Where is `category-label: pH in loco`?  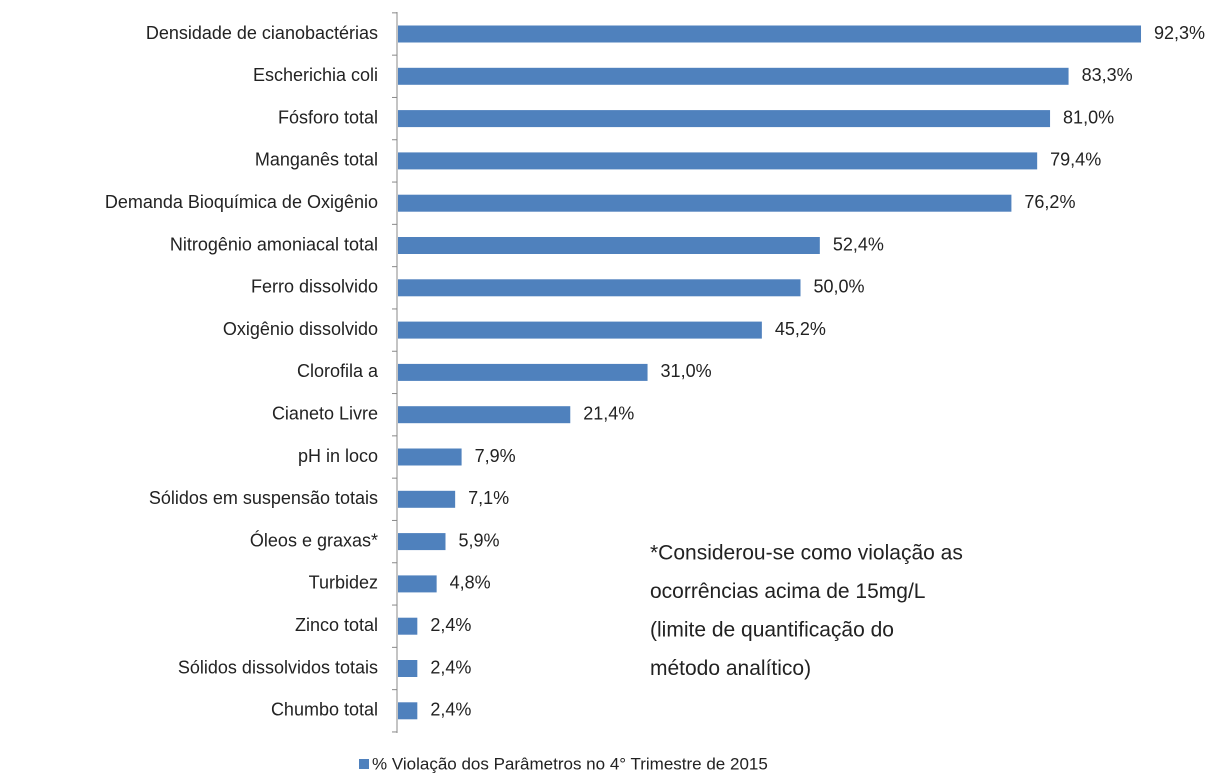
category-label: pH in loco is located at coordinates (338, 456).